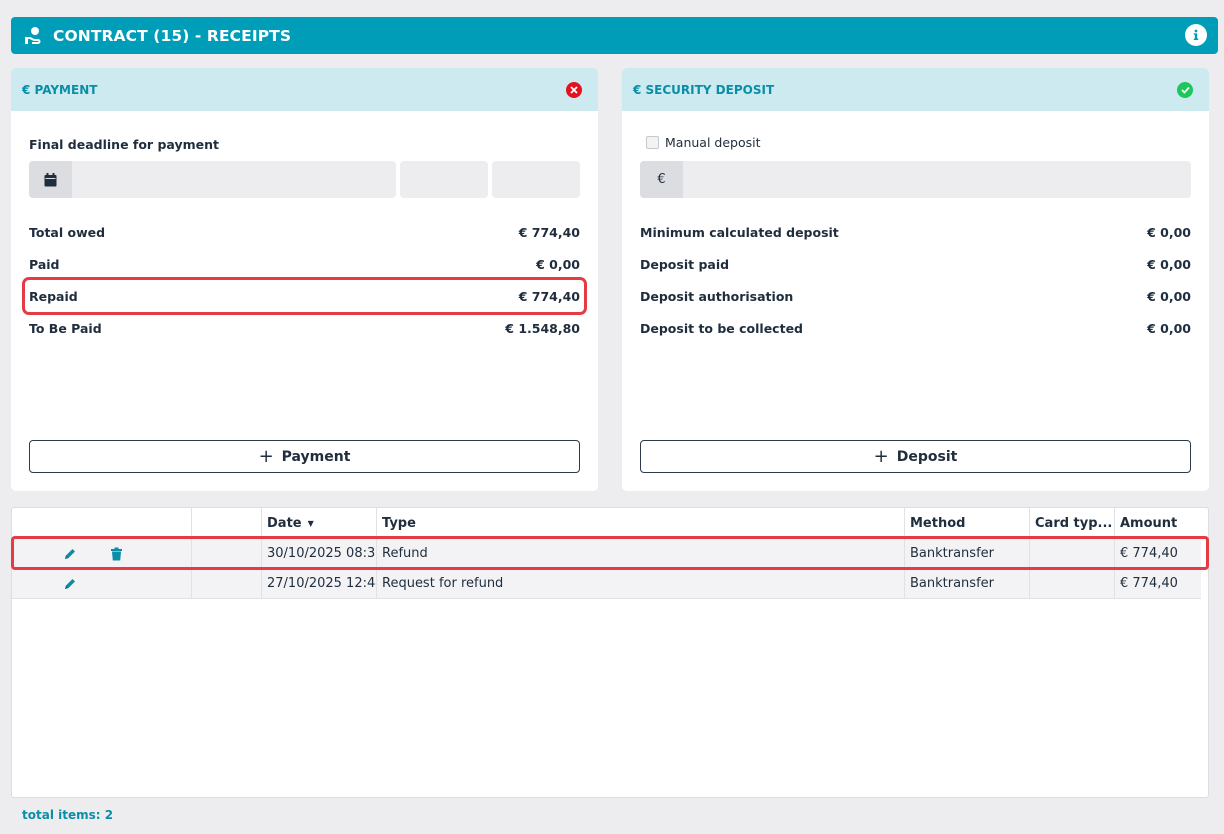  I want to click on deadline-hour-input, so click(444, 179).